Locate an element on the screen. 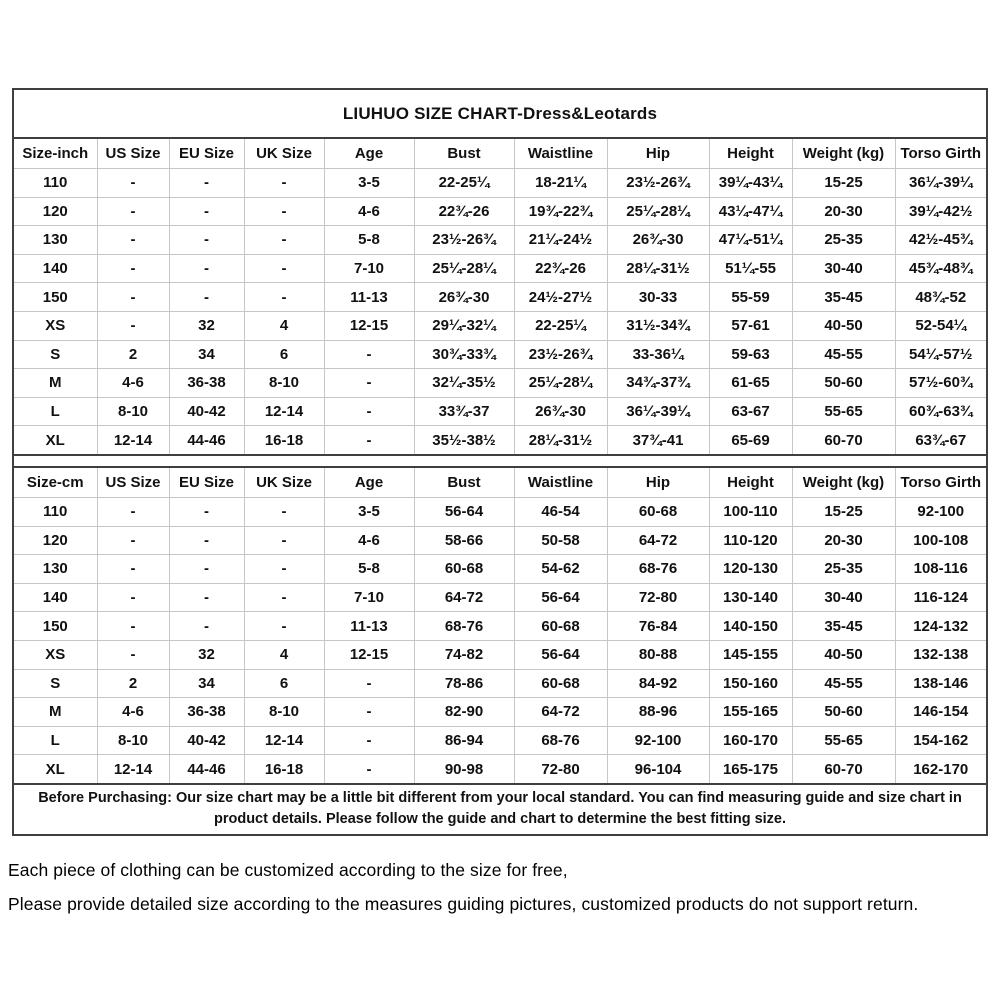 The image size is (1000, 1000). cell: L is located at coordinates (55, 740).